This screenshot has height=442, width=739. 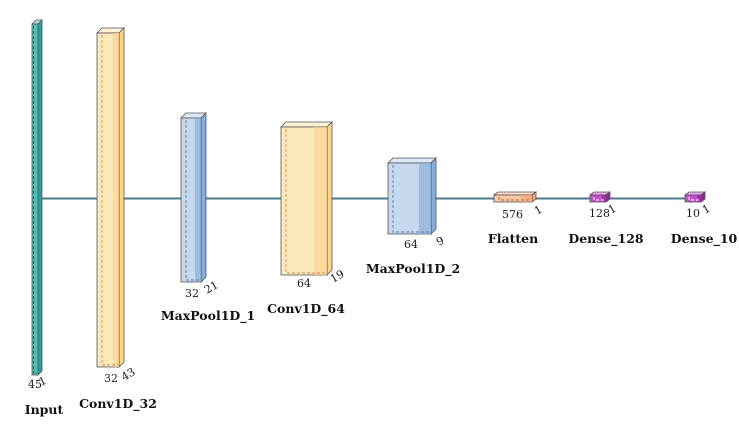 I want to click on layer-maxpool1d-1-block, so click(x=193, y=197).